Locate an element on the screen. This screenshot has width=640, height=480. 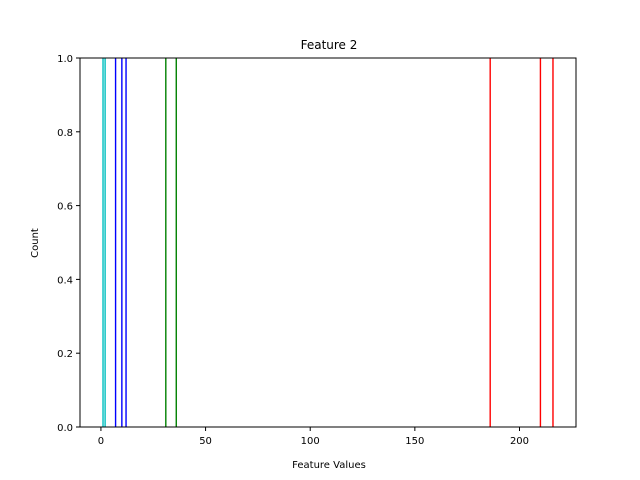
x-tick-label-3: 150 is located at coordinates (414, 441).